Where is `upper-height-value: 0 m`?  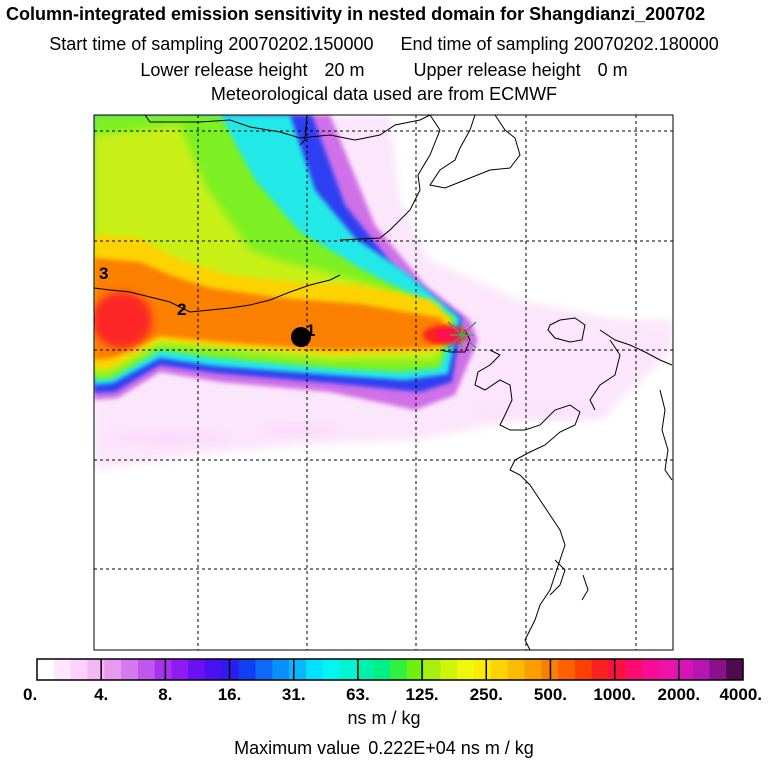 upper-height-value: 0 m is located at coordinates (612, 70).